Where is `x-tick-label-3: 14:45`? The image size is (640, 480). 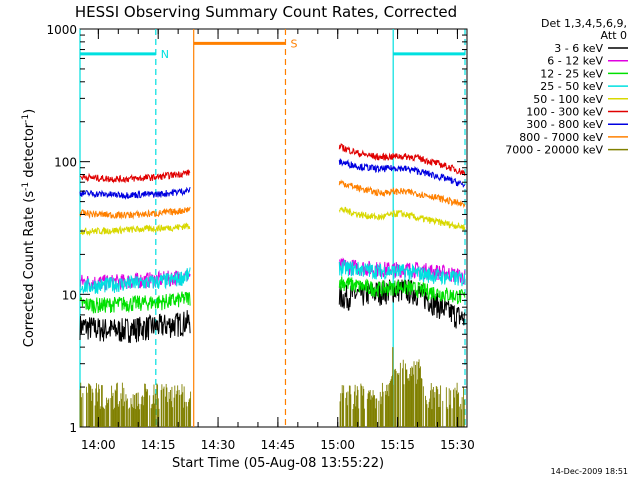
x-tick-label-3: 14:45 is located at coordinates (278, 445).